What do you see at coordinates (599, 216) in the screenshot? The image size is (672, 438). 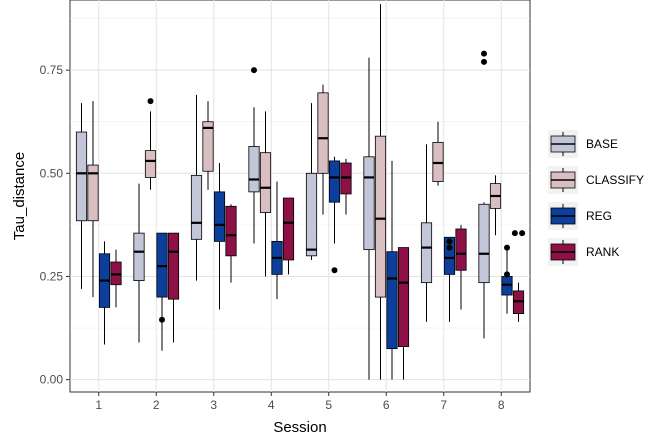 I see `legend-label: REG` at bounding box center [599, 216].